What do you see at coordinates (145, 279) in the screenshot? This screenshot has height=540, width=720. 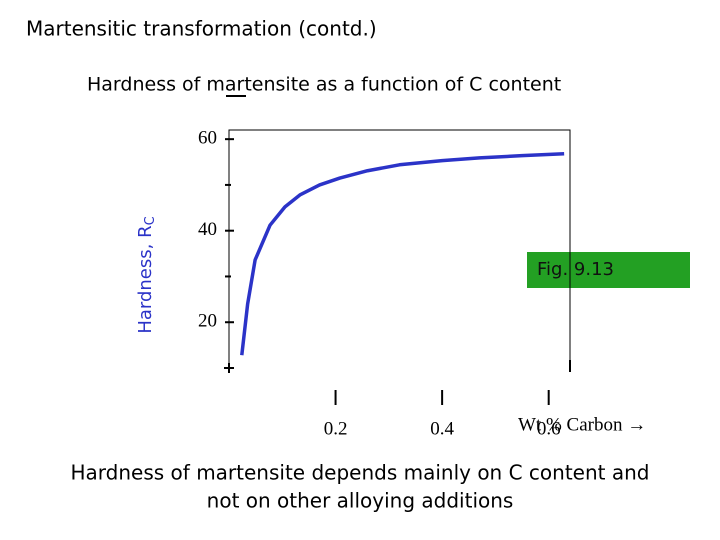 I see `y-axis-label-main: Hardness, R` at bounding box center [145, 279].